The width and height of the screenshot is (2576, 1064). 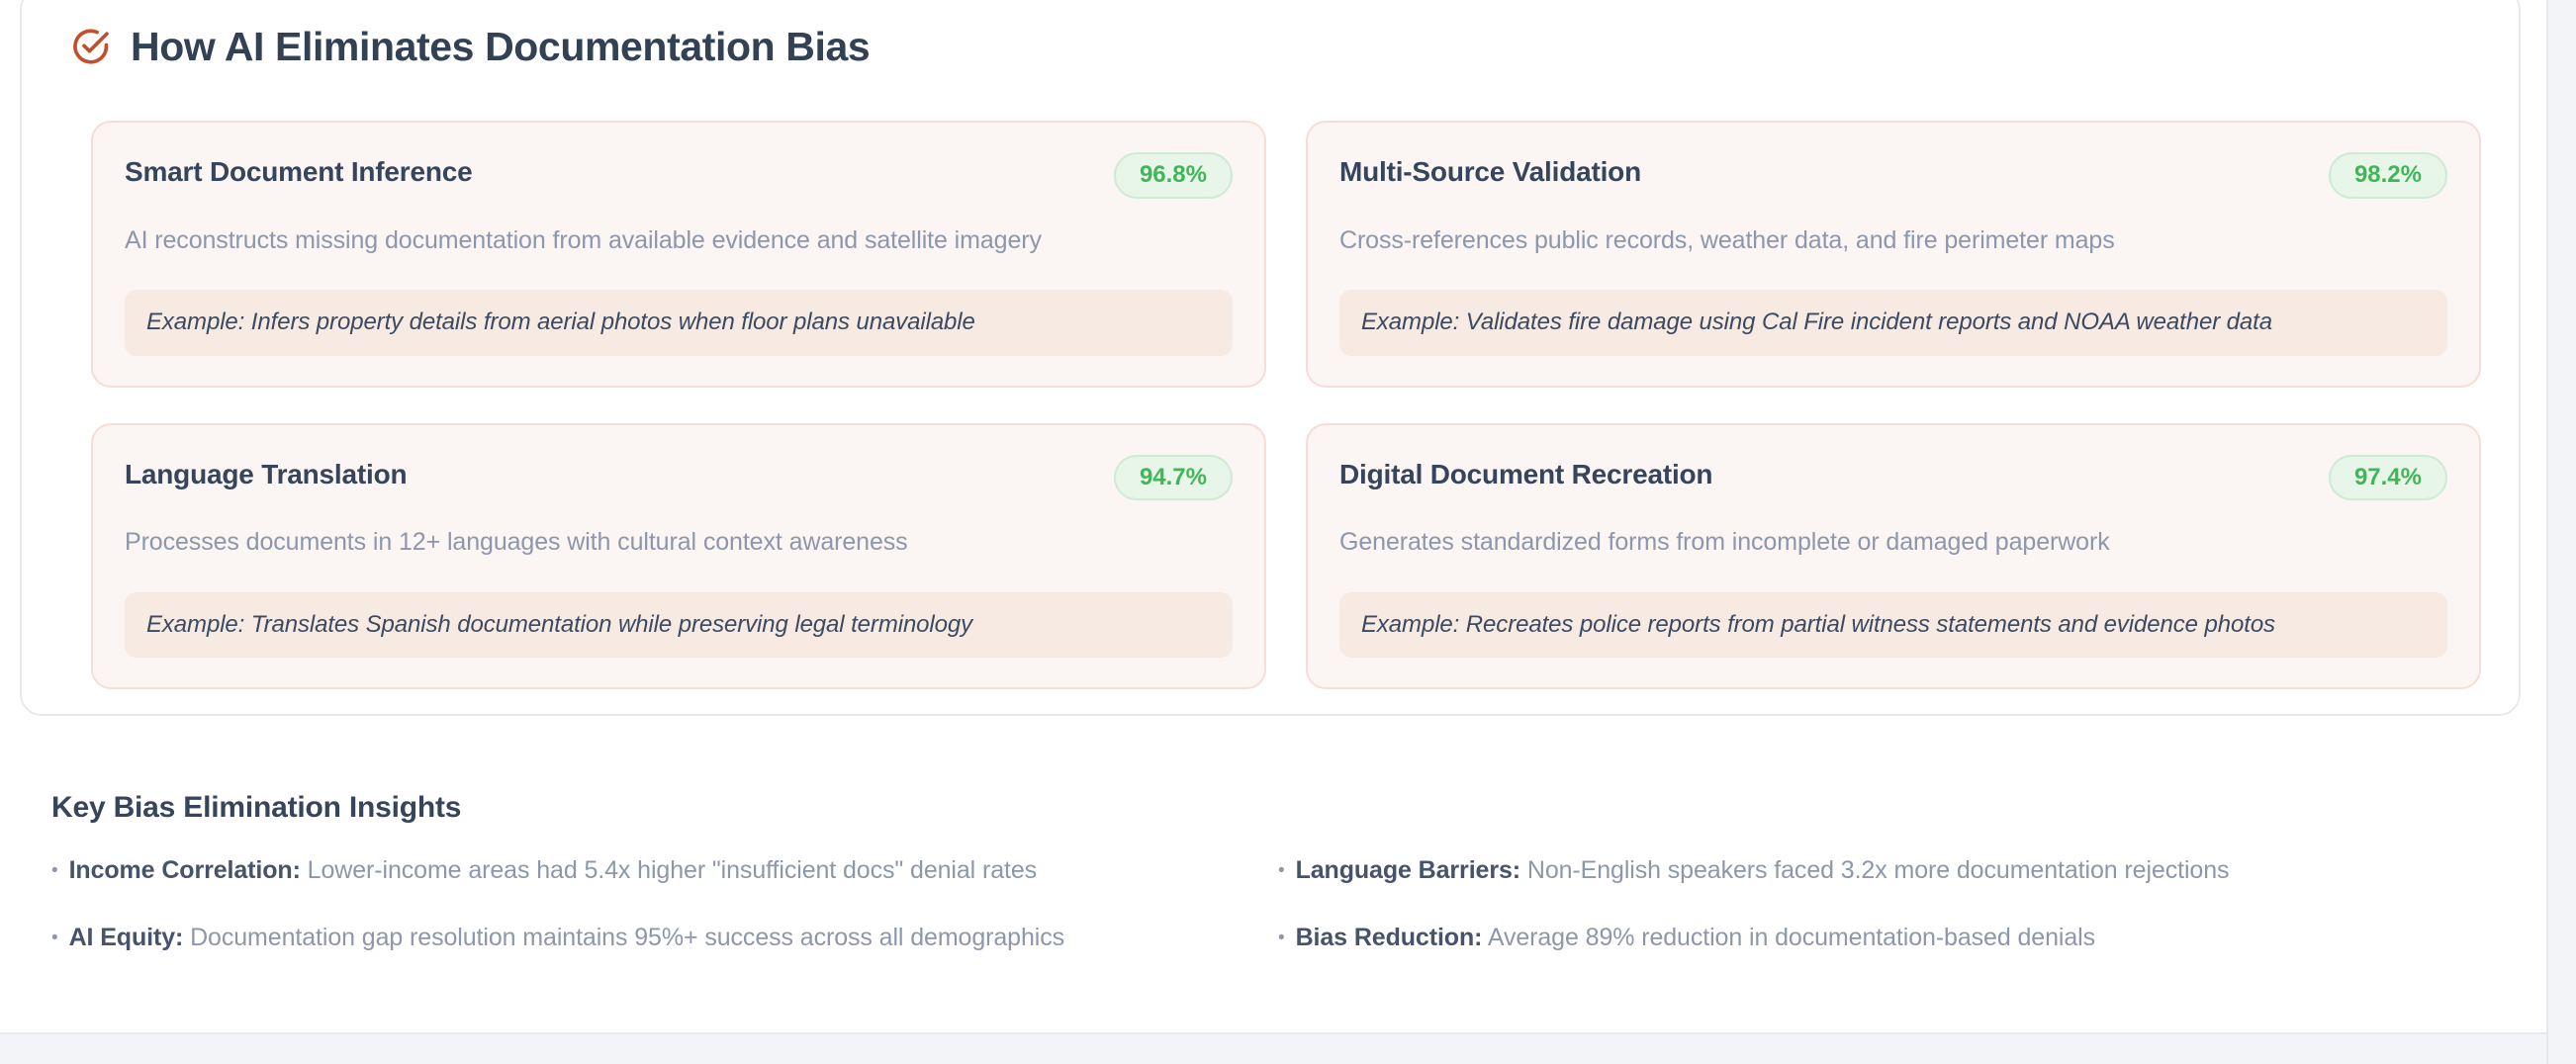 What do you see at coordinates (1490, 171) in the screenshot?
I see `card-title: Multi-Source Validation` at bounding box center [1490, 171].